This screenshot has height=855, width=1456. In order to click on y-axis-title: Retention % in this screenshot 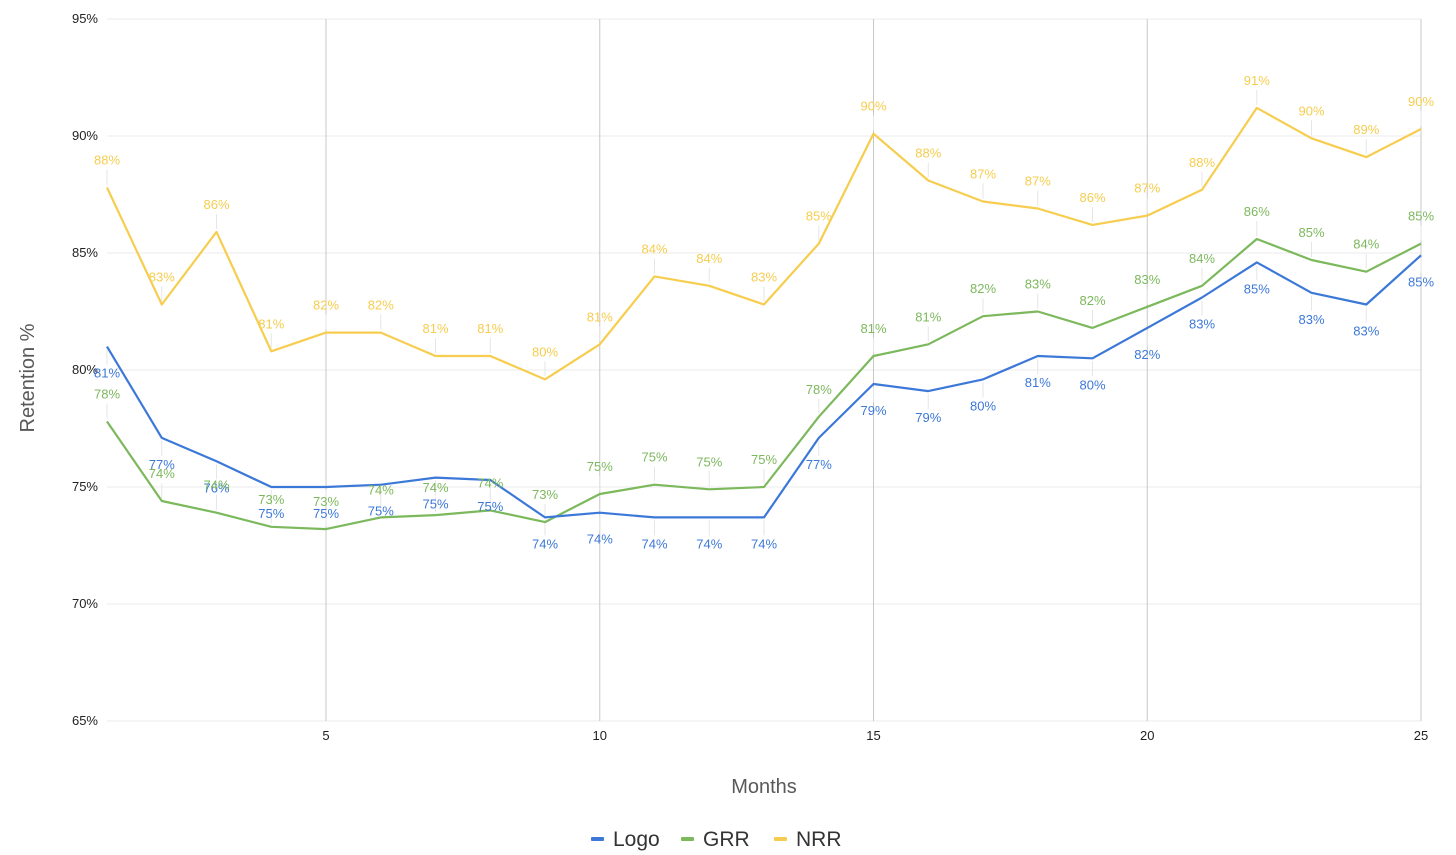, I will do `click(28, 377)`.